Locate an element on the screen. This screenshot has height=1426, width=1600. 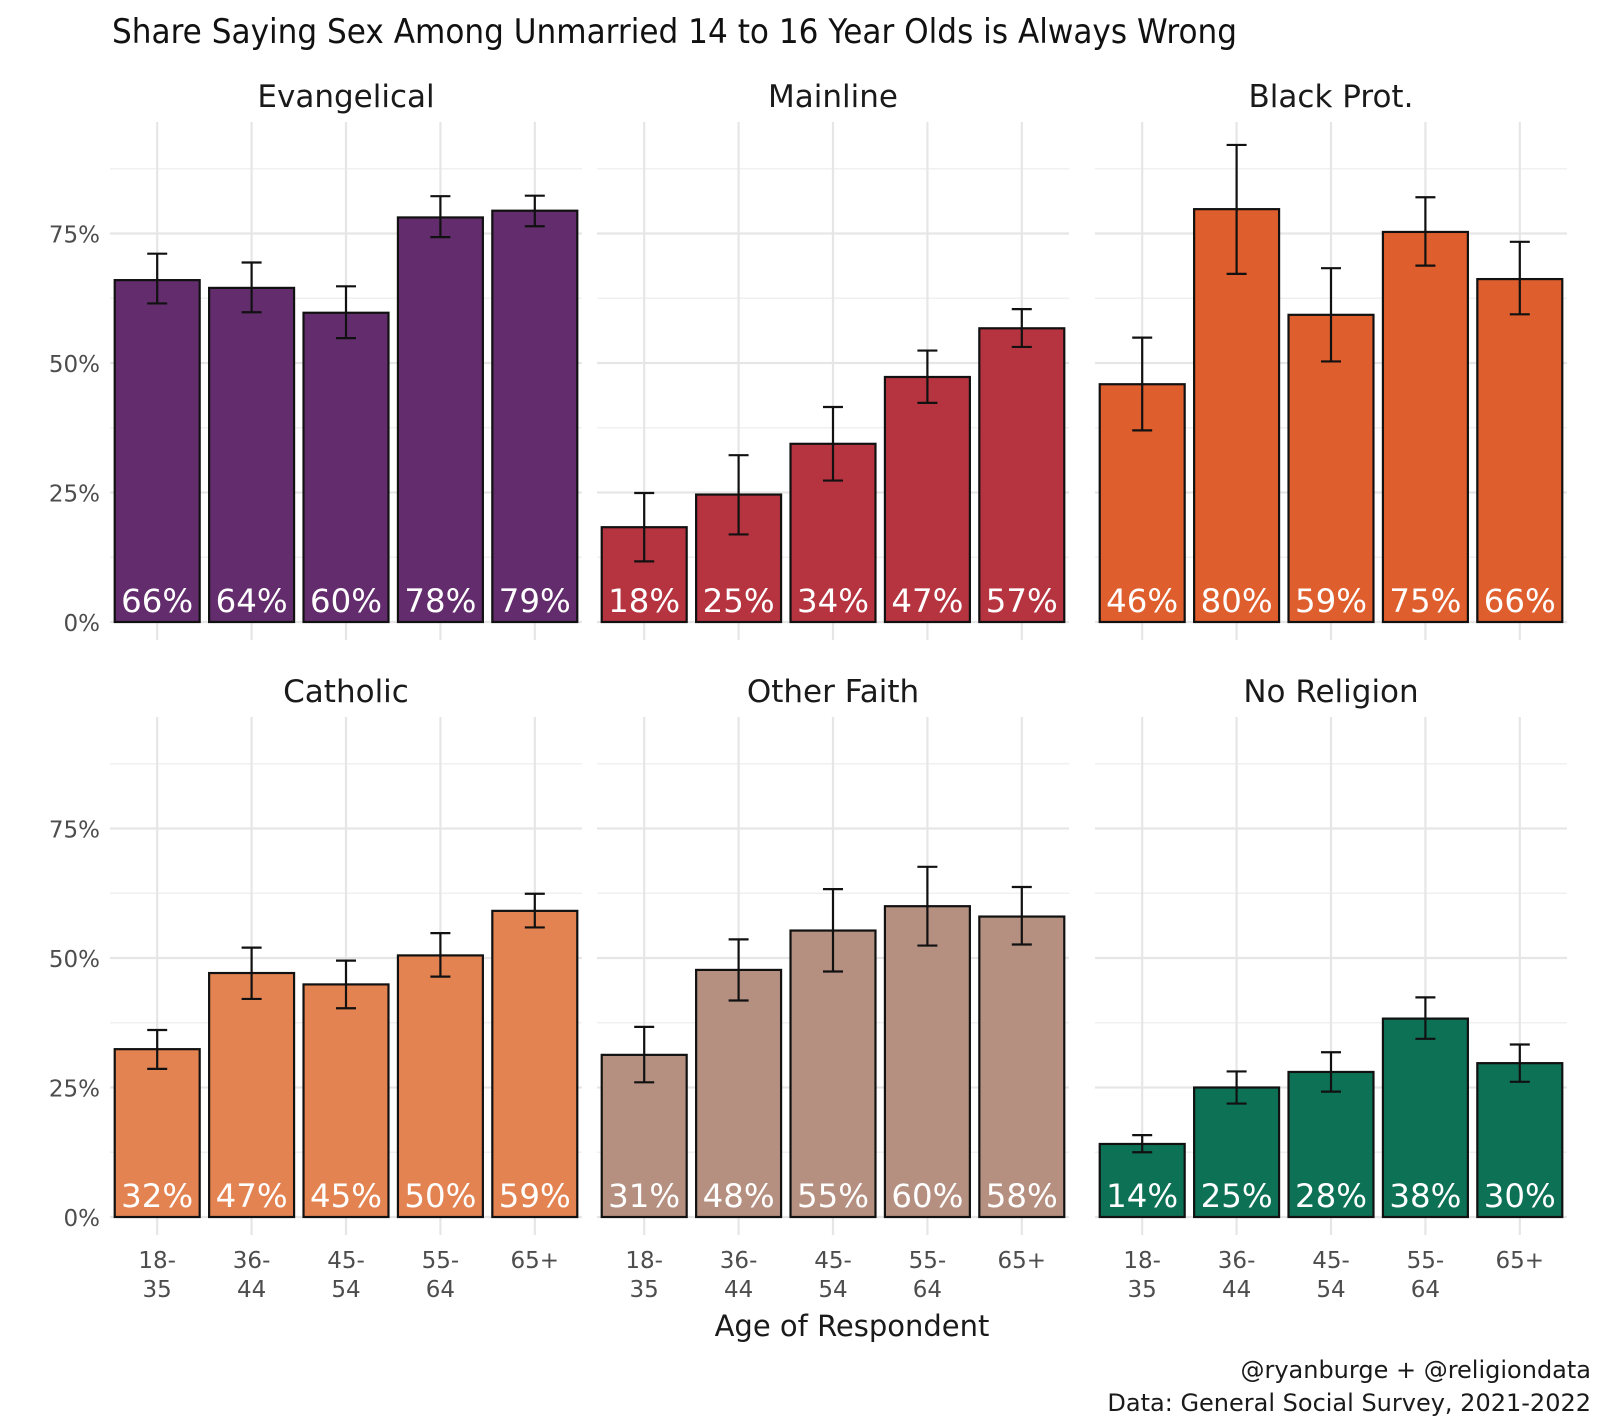
data-label: 34% is located at coordinates (833, 601).